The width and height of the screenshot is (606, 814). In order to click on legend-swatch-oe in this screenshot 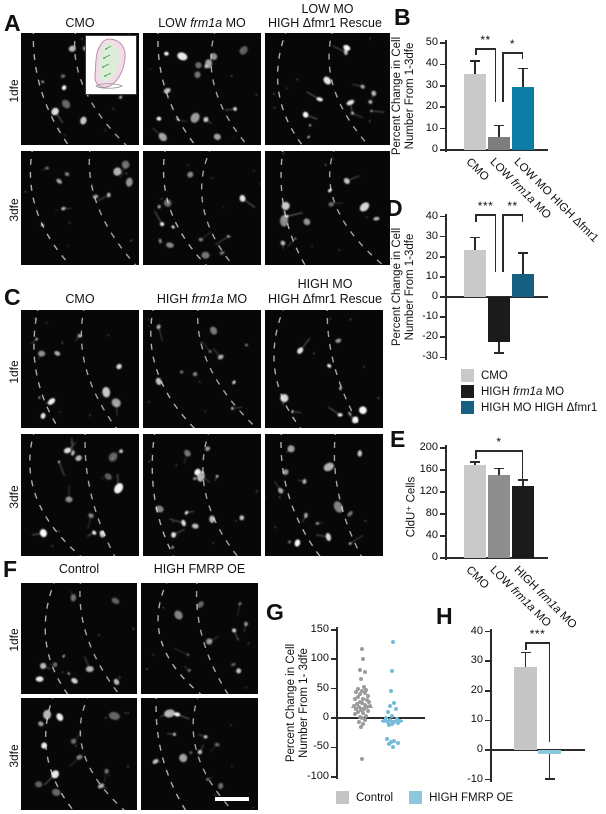, I will do `click(416, 797)`.